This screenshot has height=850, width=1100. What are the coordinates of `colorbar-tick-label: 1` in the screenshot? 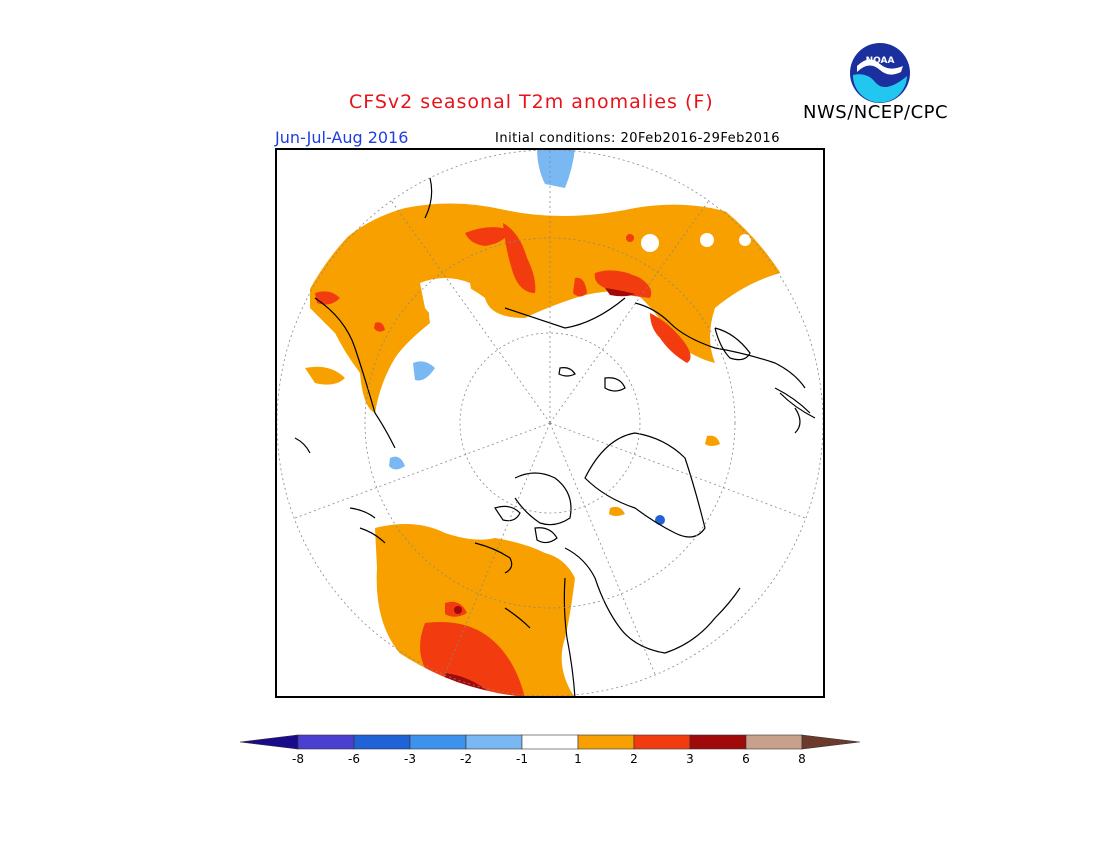 It's located at (578, 759).